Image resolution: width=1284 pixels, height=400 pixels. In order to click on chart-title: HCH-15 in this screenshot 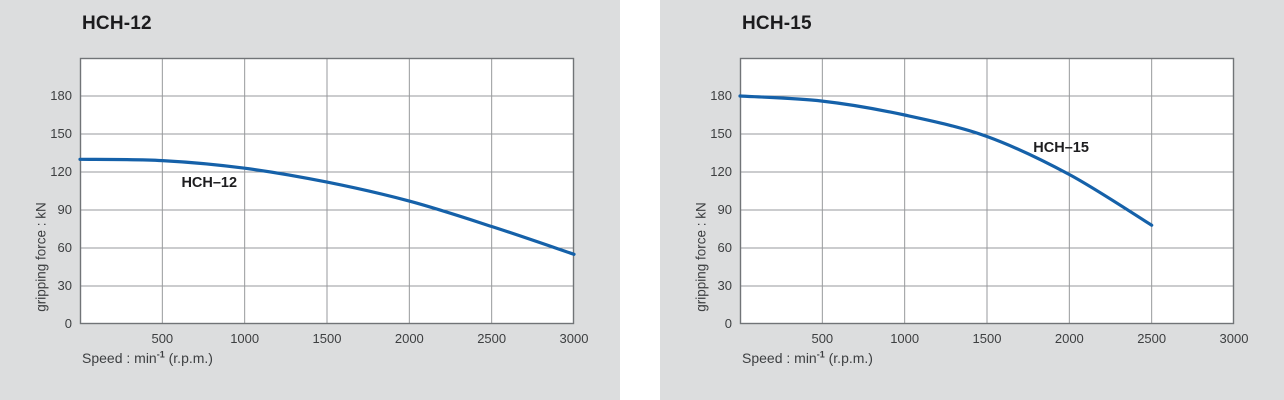, I will do `click(777, 23)`.